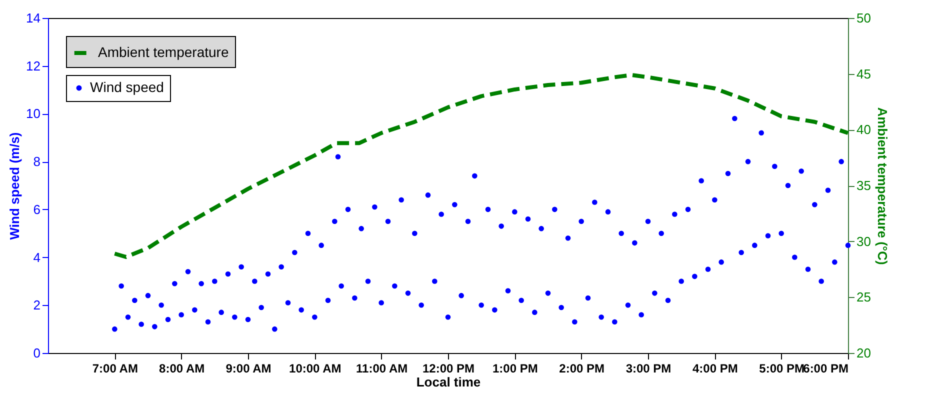 This screenshot has width=926, height=416. Describe the element at coordinates (182, 369) in the screenshot. I see `x-tick-label: 8:00 AM` at that location.